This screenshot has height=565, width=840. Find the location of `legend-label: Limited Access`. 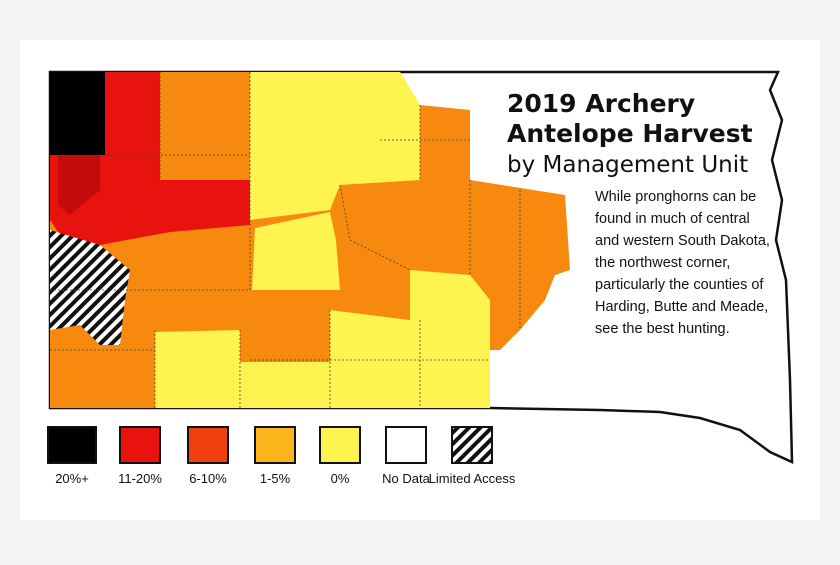

legend-label: Limited Access is located at coordinates (472, 478).